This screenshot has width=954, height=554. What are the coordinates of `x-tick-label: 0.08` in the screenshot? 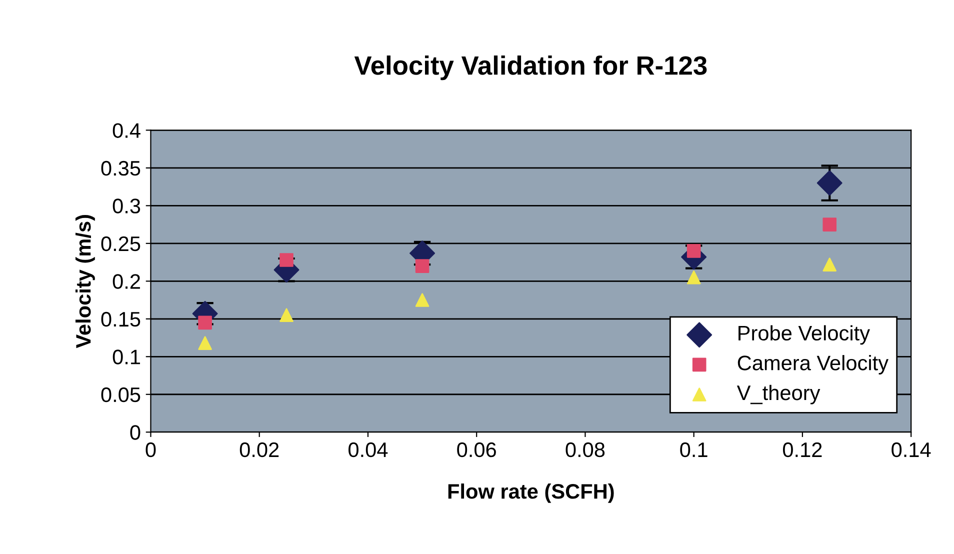 It's located at (585, 450).